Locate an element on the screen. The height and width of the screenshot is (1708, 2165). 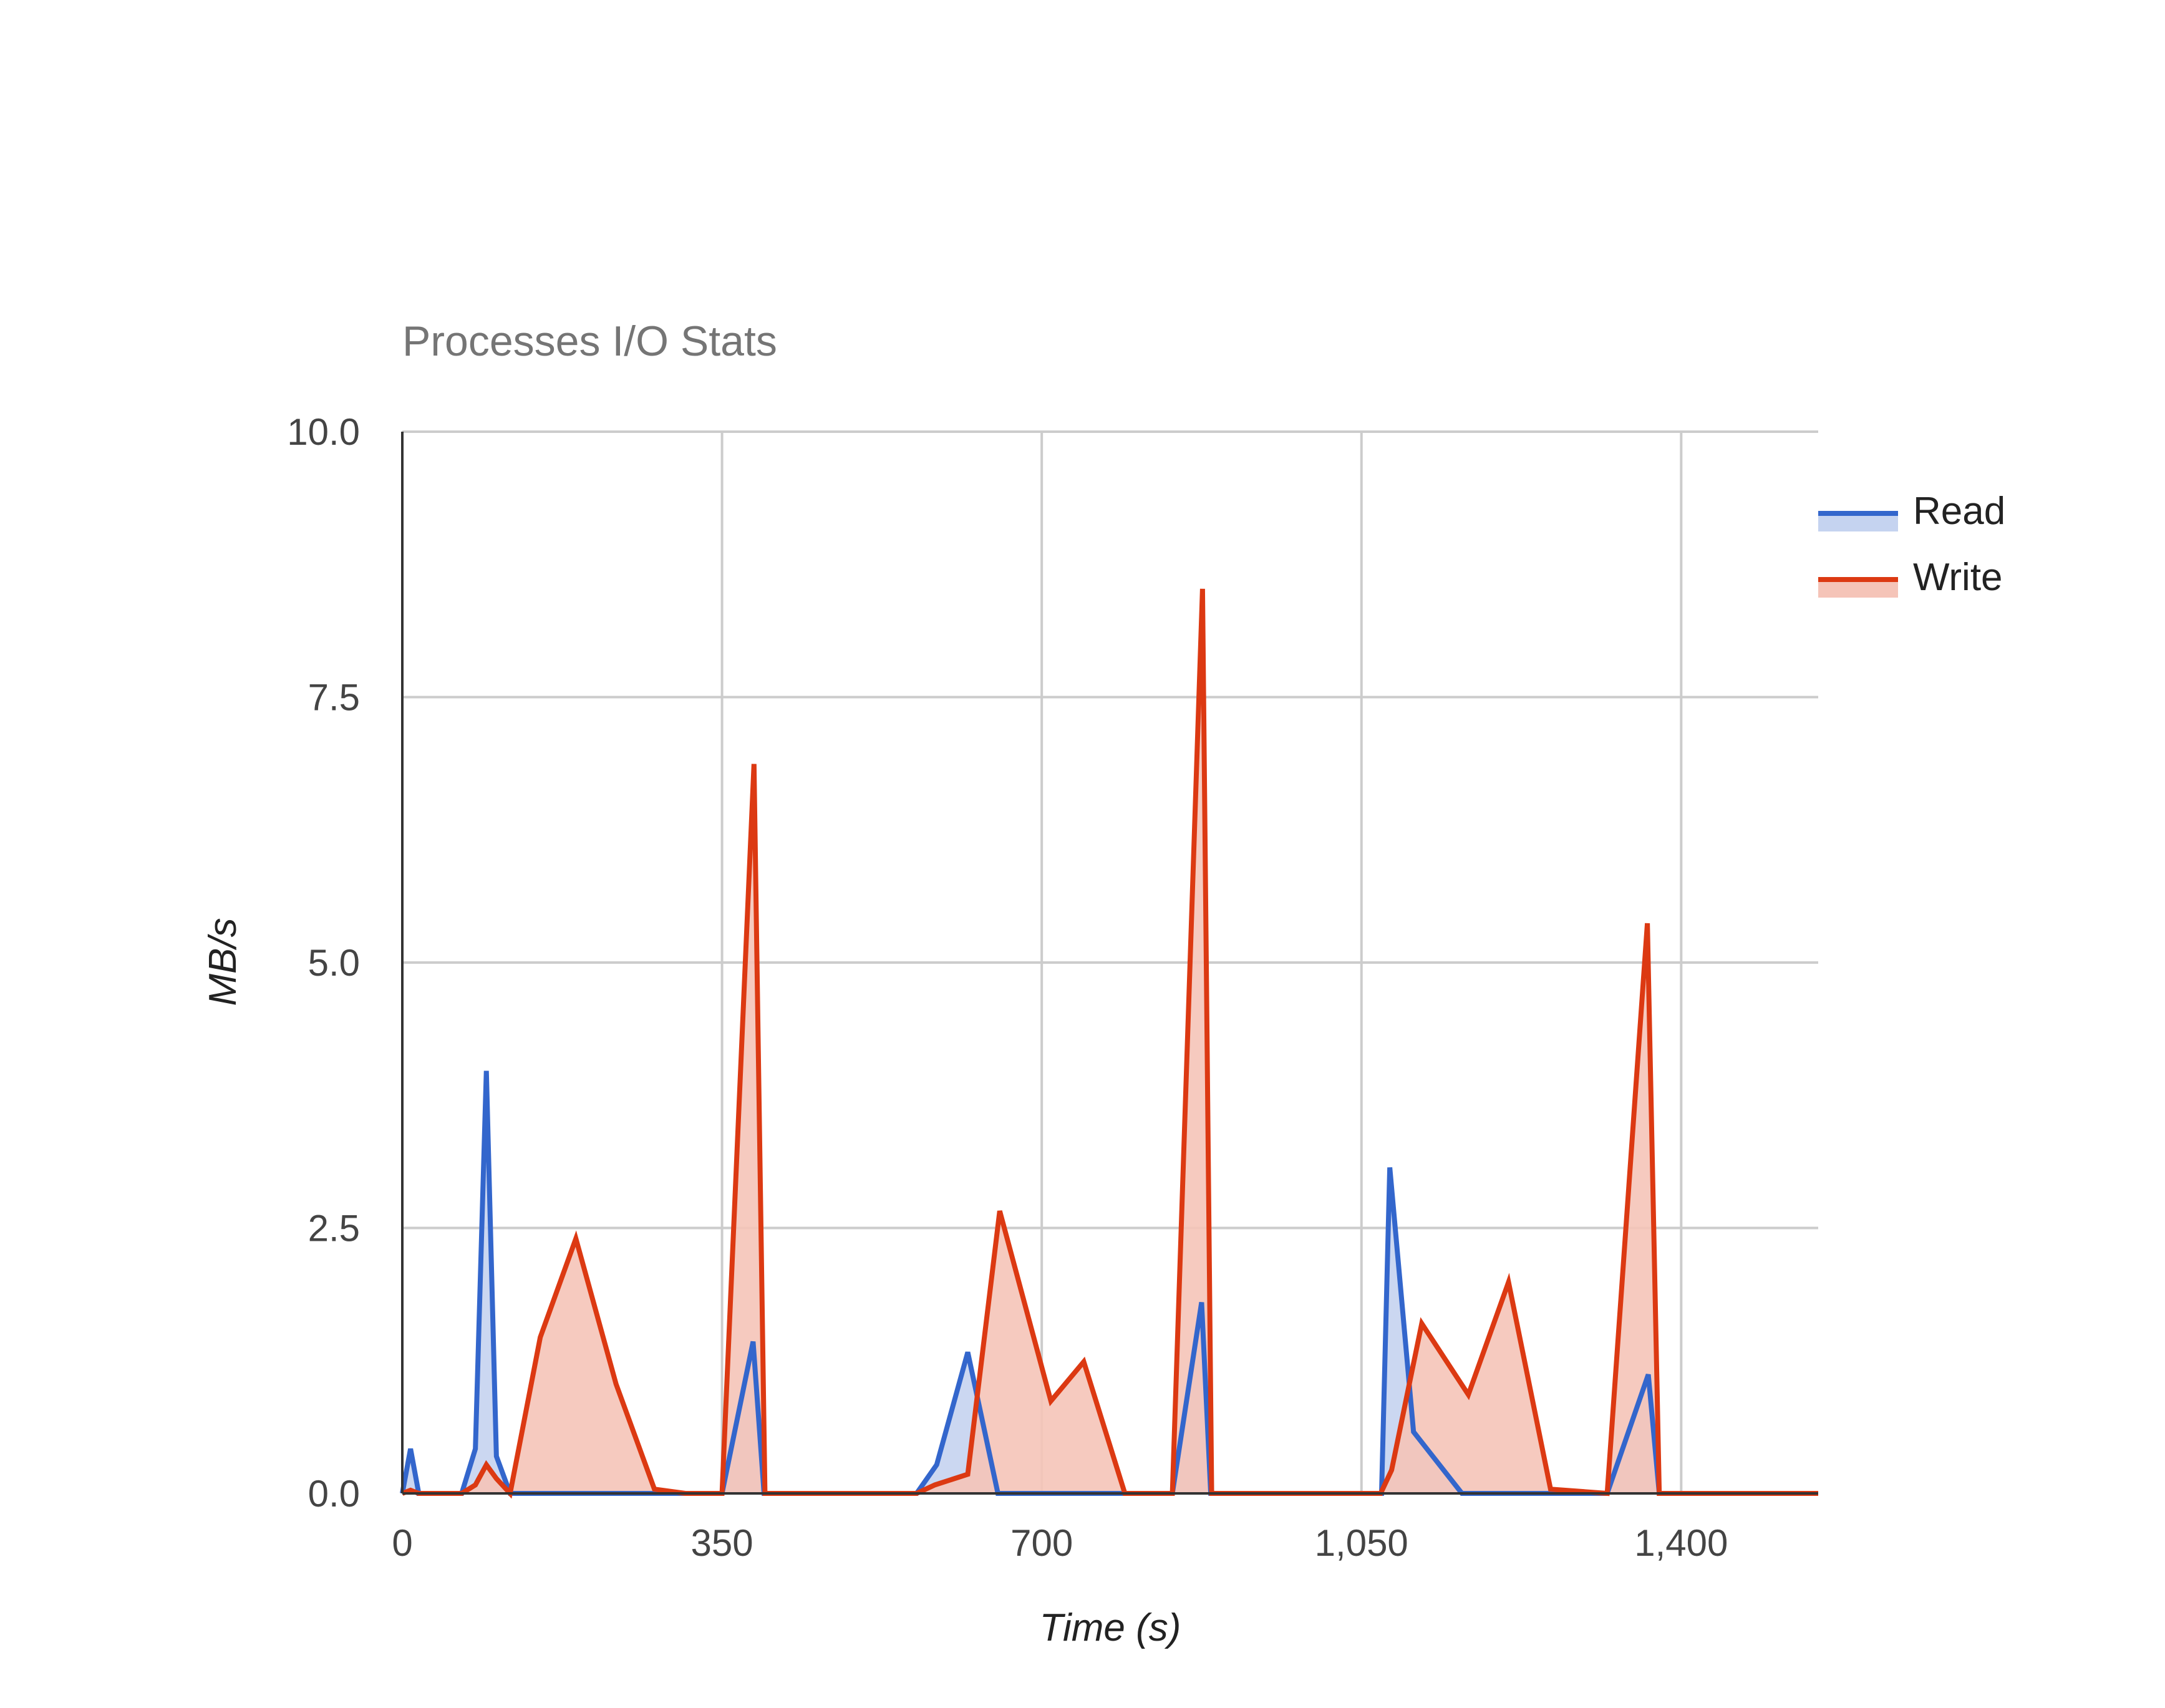
x-tick-label: 0 is located at coordinates (402, 1543).